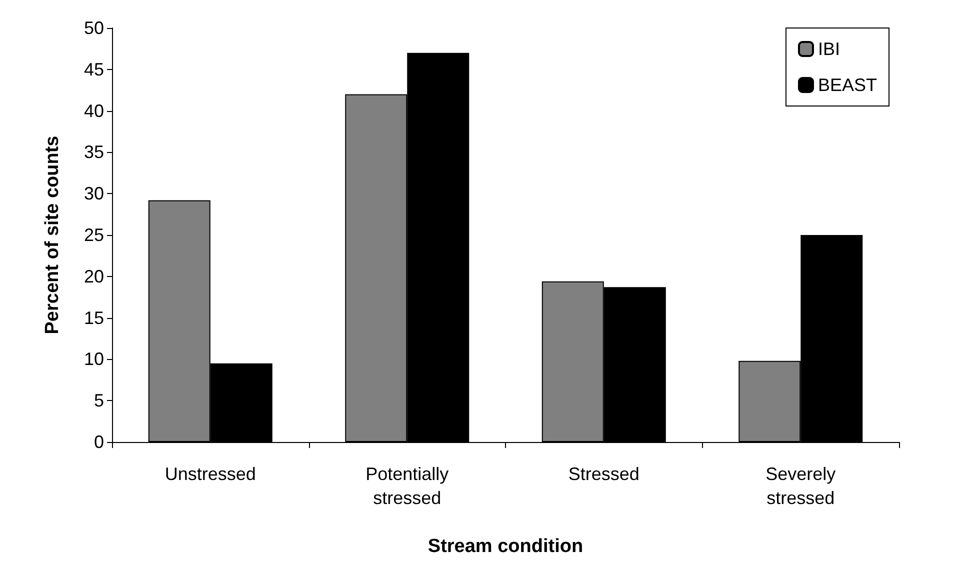 The image size is (957, 588). What do you see at coordinates (801, 486) in the screenshot?
I see `x-tick-label: Severely stressed` at bounding box center [801, 486].